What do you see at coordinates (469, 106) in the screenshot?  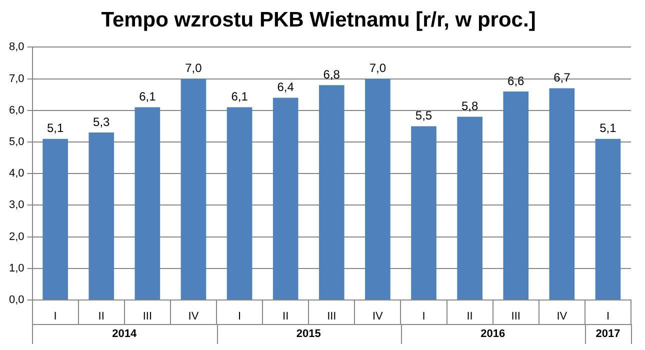 I see `data-label: 5,8` at bounding box center [469, 106].